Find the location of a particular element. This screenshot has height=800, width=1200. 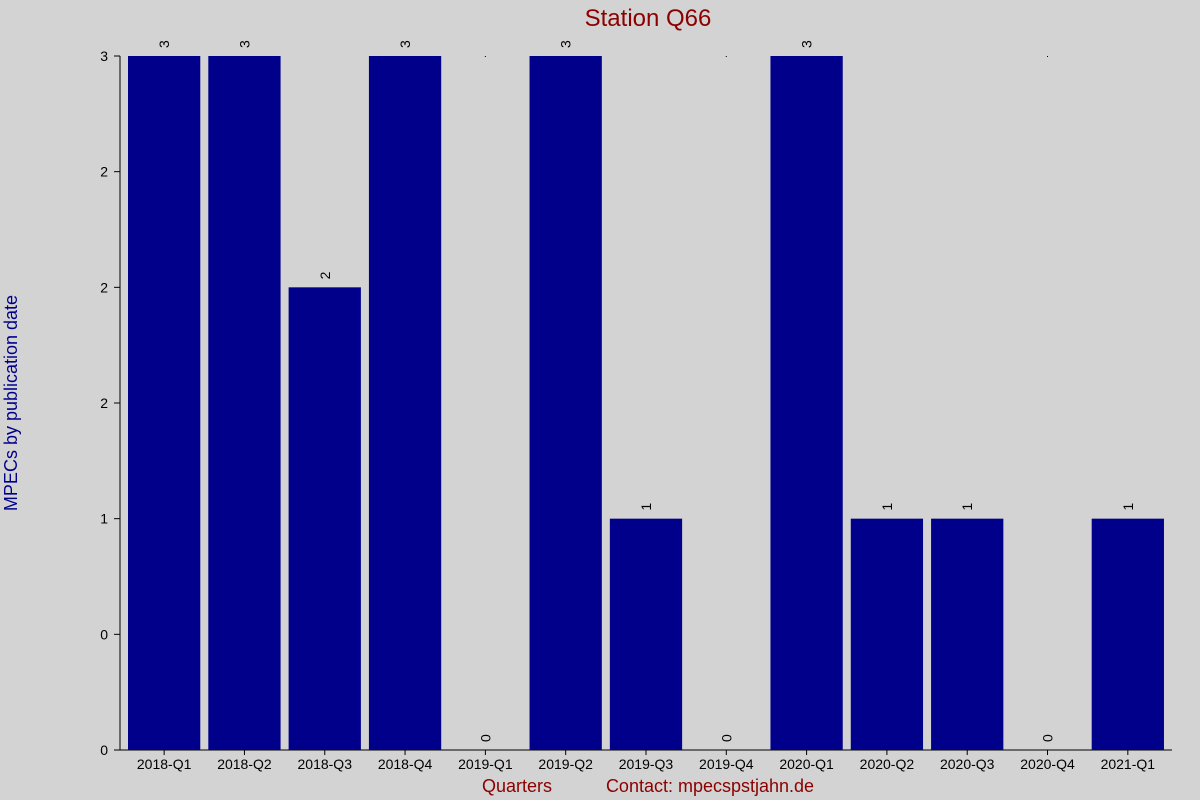

x-tick-label: 2018-Q3 is located at coordinates (325, 764).